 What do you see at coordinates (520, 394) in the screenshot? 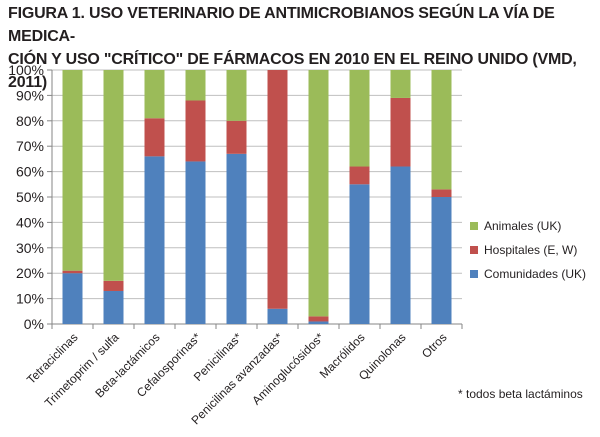
I see `footnote: * todos beta lactáminos` at bounding box center [520, 394].